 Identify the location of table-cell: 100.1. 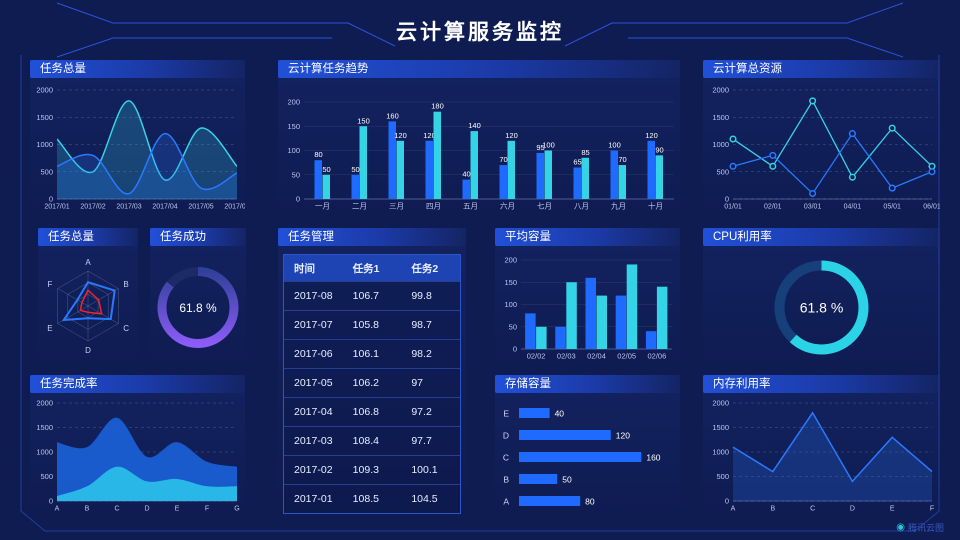
(424, 470).